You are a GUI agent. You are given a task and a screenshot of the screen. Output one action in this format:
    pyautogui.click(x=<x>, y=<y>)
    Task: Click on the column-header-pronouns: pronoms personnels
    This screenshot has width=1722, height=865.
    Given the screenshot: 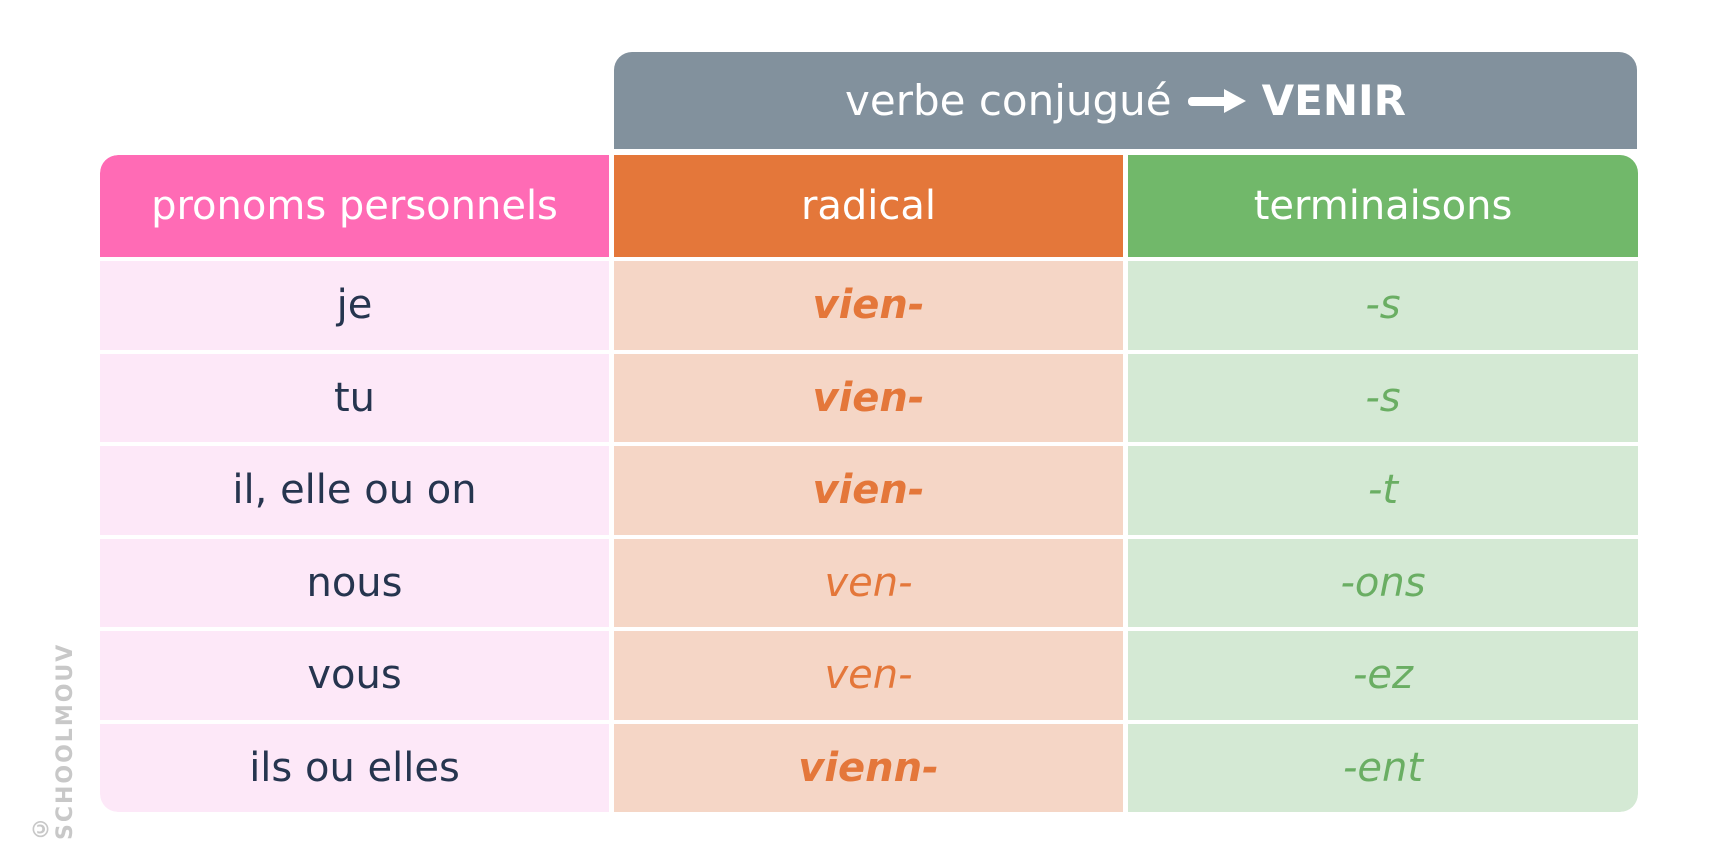 What is the action you would take?
    pyautogui.click(x=354, y=206)
    